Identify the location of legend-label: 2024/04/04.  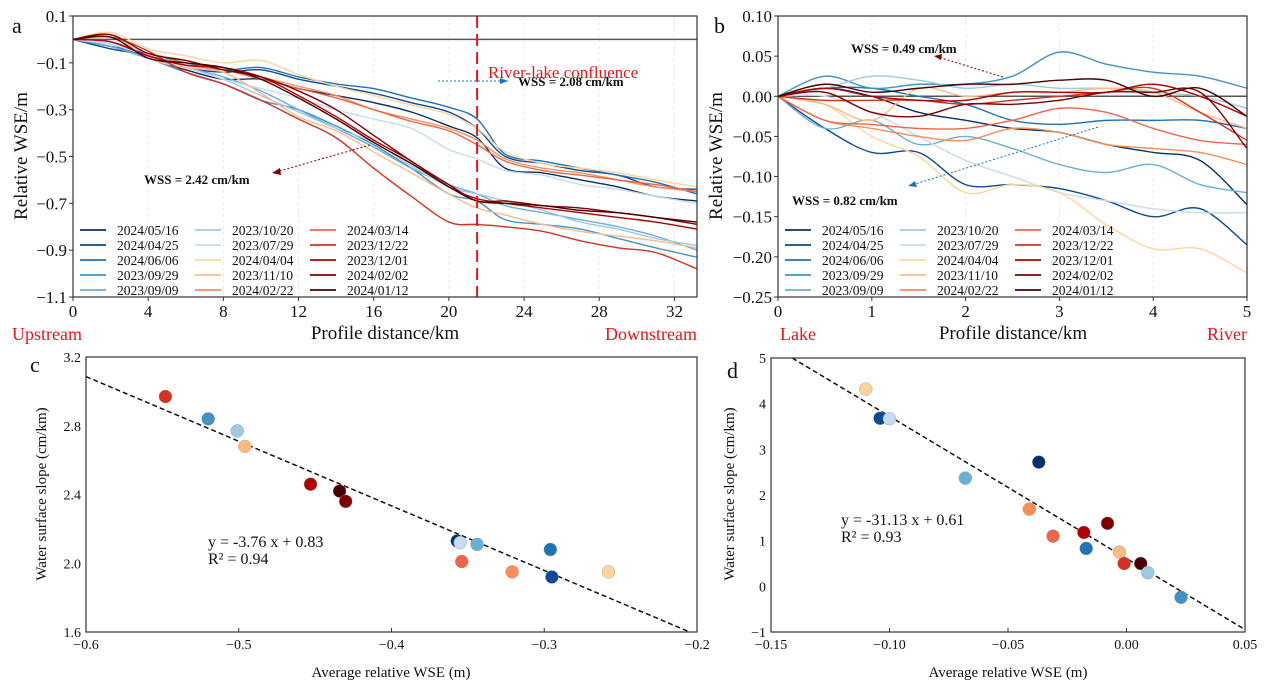
(263, 260).